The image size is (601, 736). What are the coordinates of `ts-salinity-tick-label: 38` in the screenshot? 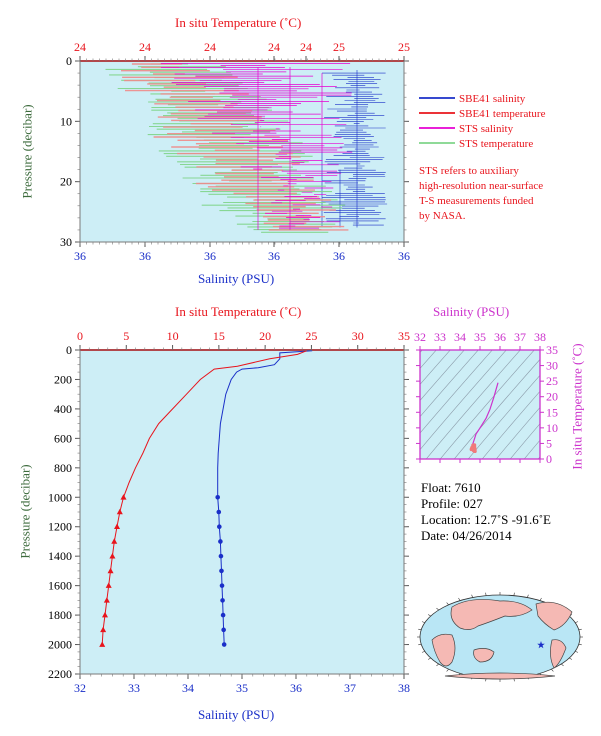 It's located at (540, 337).